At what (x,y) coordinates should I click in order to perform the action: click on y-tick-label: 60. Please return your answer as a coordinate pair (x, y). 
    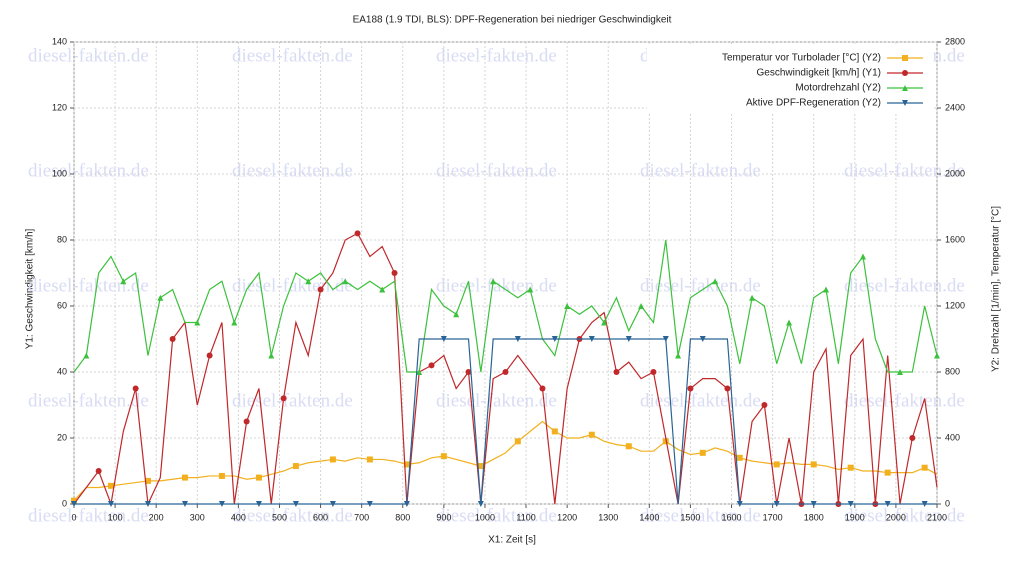
    Looking at the image, I should click on (62, 305).